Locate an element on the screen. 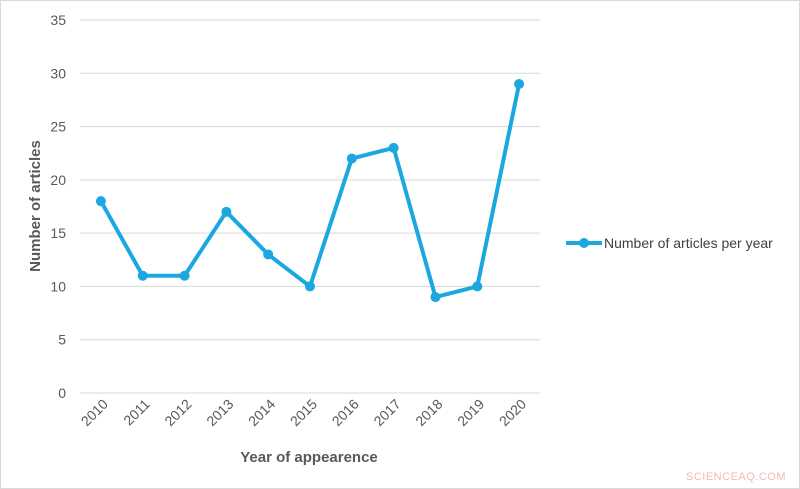  x-tick-label: 2017 is located at coordinates (386, 412).